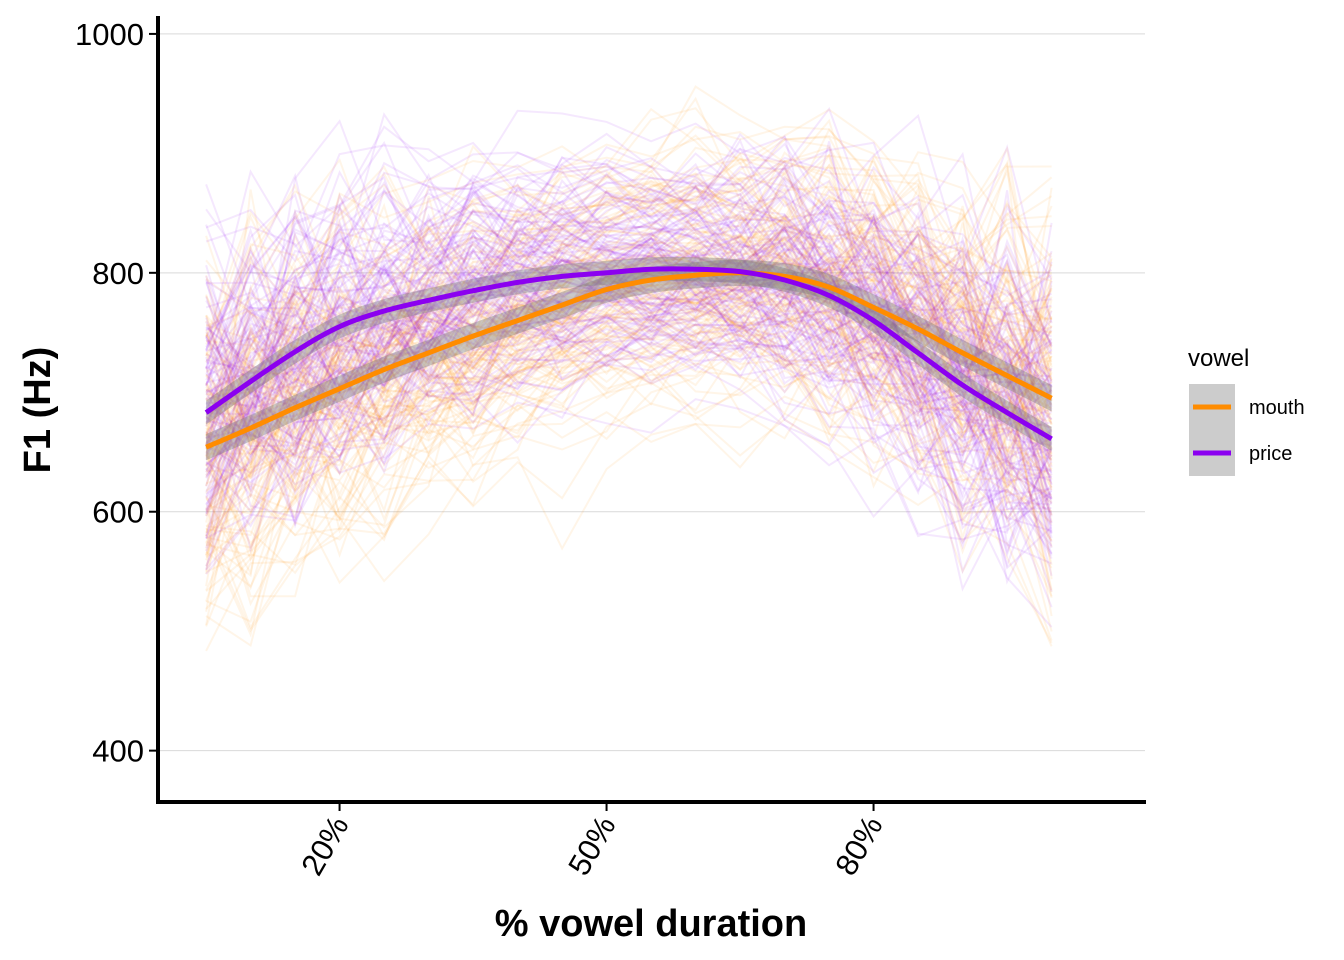  Describe the element at coordinates (1270, 454) in the screenshot. I see `legend-label-price: price` at that location.